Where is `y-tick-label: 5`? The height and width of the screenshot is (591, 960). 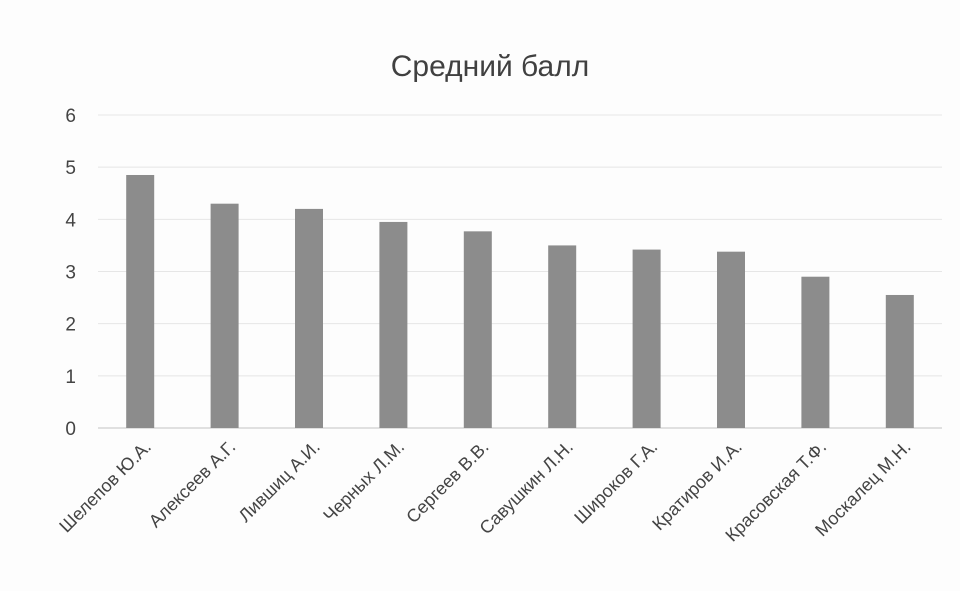
y-tick-label: 5 is located at coordinates (70, 168).